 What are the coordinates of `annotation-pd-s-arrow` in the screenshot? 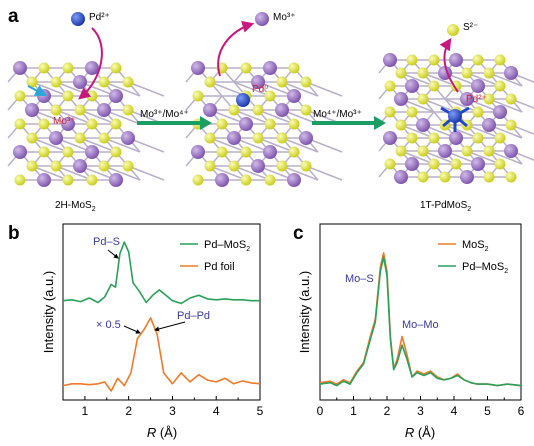 It's located at (113, 254).